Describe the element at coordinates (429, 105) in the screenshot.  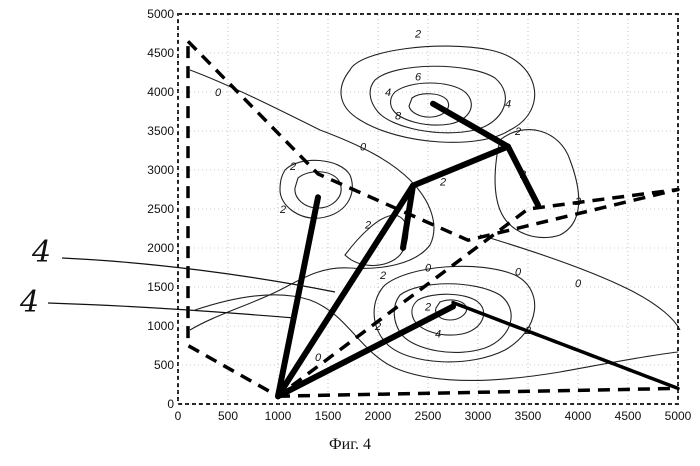
I see `contour-peak-top-core` at that location.